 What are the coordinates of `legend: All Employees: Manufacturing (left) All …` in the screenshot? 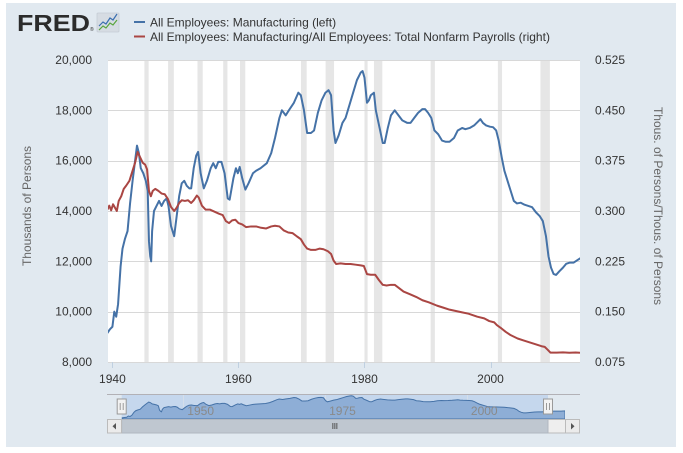 It's located at (342, 30).